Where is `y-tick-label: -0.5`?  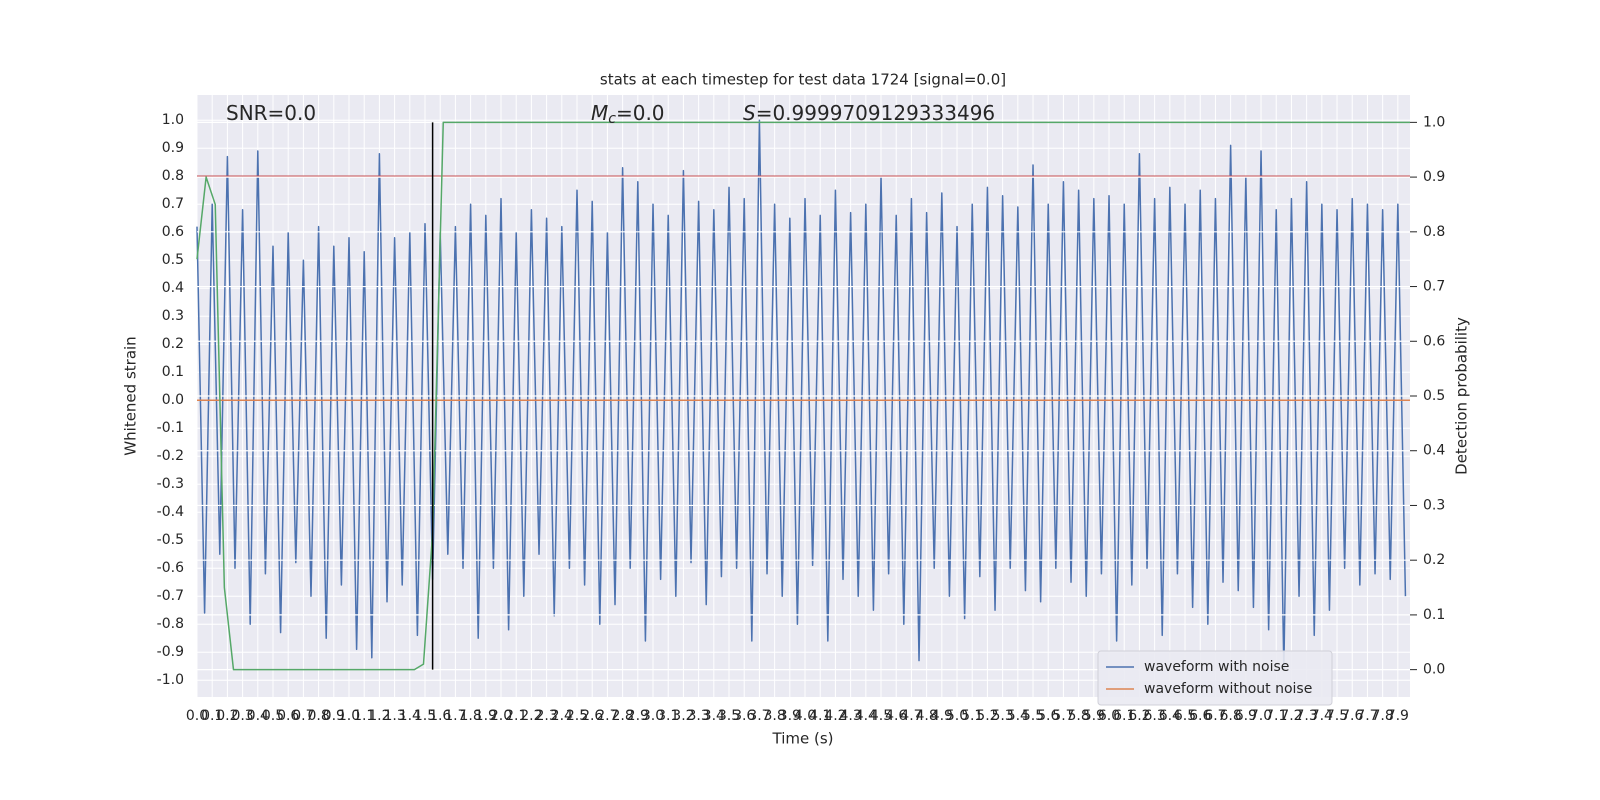
y-tick-label: -0.5 is located at coordinates (170, 540).